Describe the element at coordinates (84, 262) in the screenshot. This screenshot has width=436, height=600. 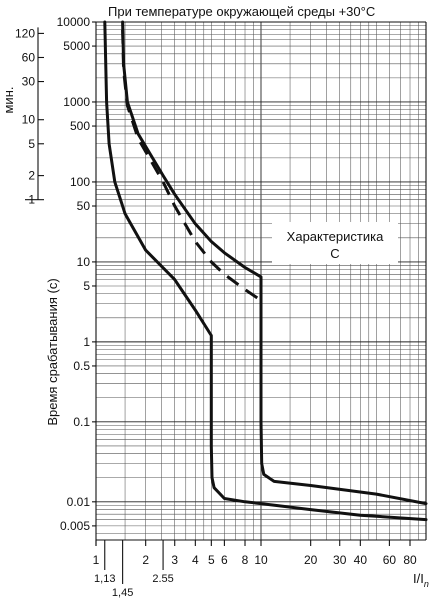
I see `y-tick-label: 10` at that location.